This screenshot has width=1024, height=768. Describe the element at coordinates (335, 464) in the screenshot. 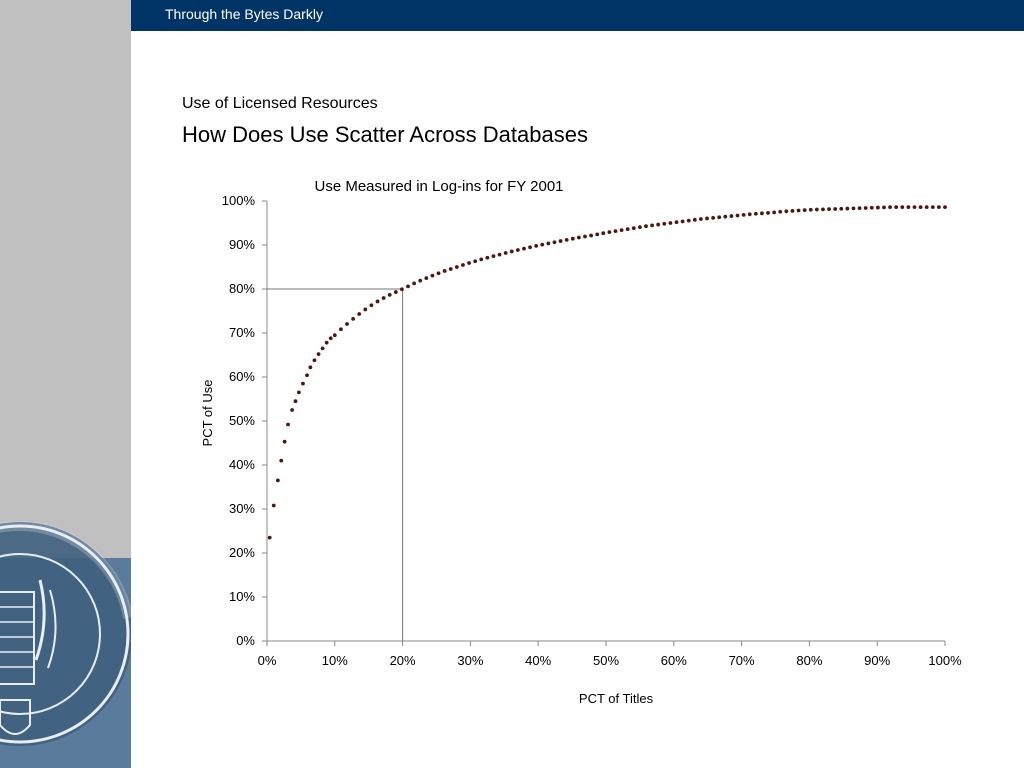

I see `reference-lines` at that location.